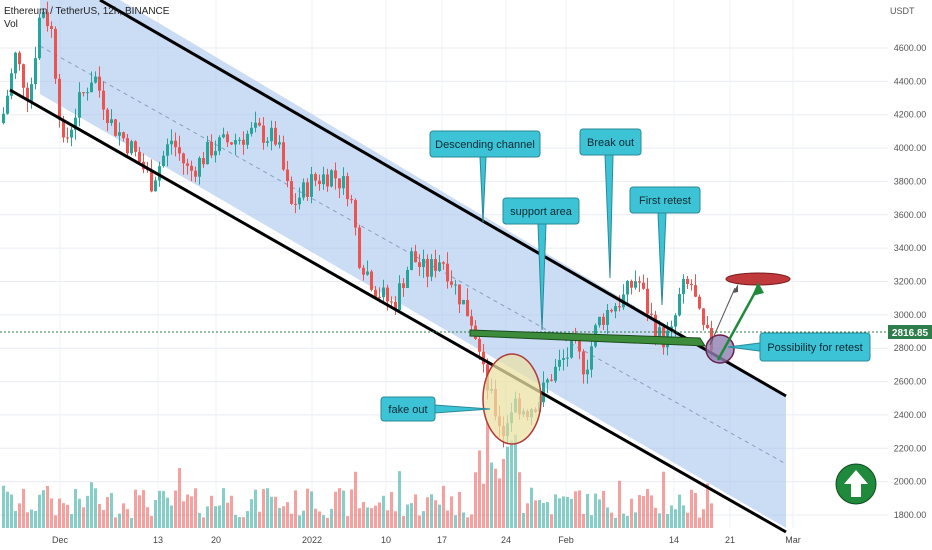 The height and width of the screenshot is (550, 932). Describe the element at coordinates (722, 316) in the screenshot. I see `projection-thin-path` at that location.